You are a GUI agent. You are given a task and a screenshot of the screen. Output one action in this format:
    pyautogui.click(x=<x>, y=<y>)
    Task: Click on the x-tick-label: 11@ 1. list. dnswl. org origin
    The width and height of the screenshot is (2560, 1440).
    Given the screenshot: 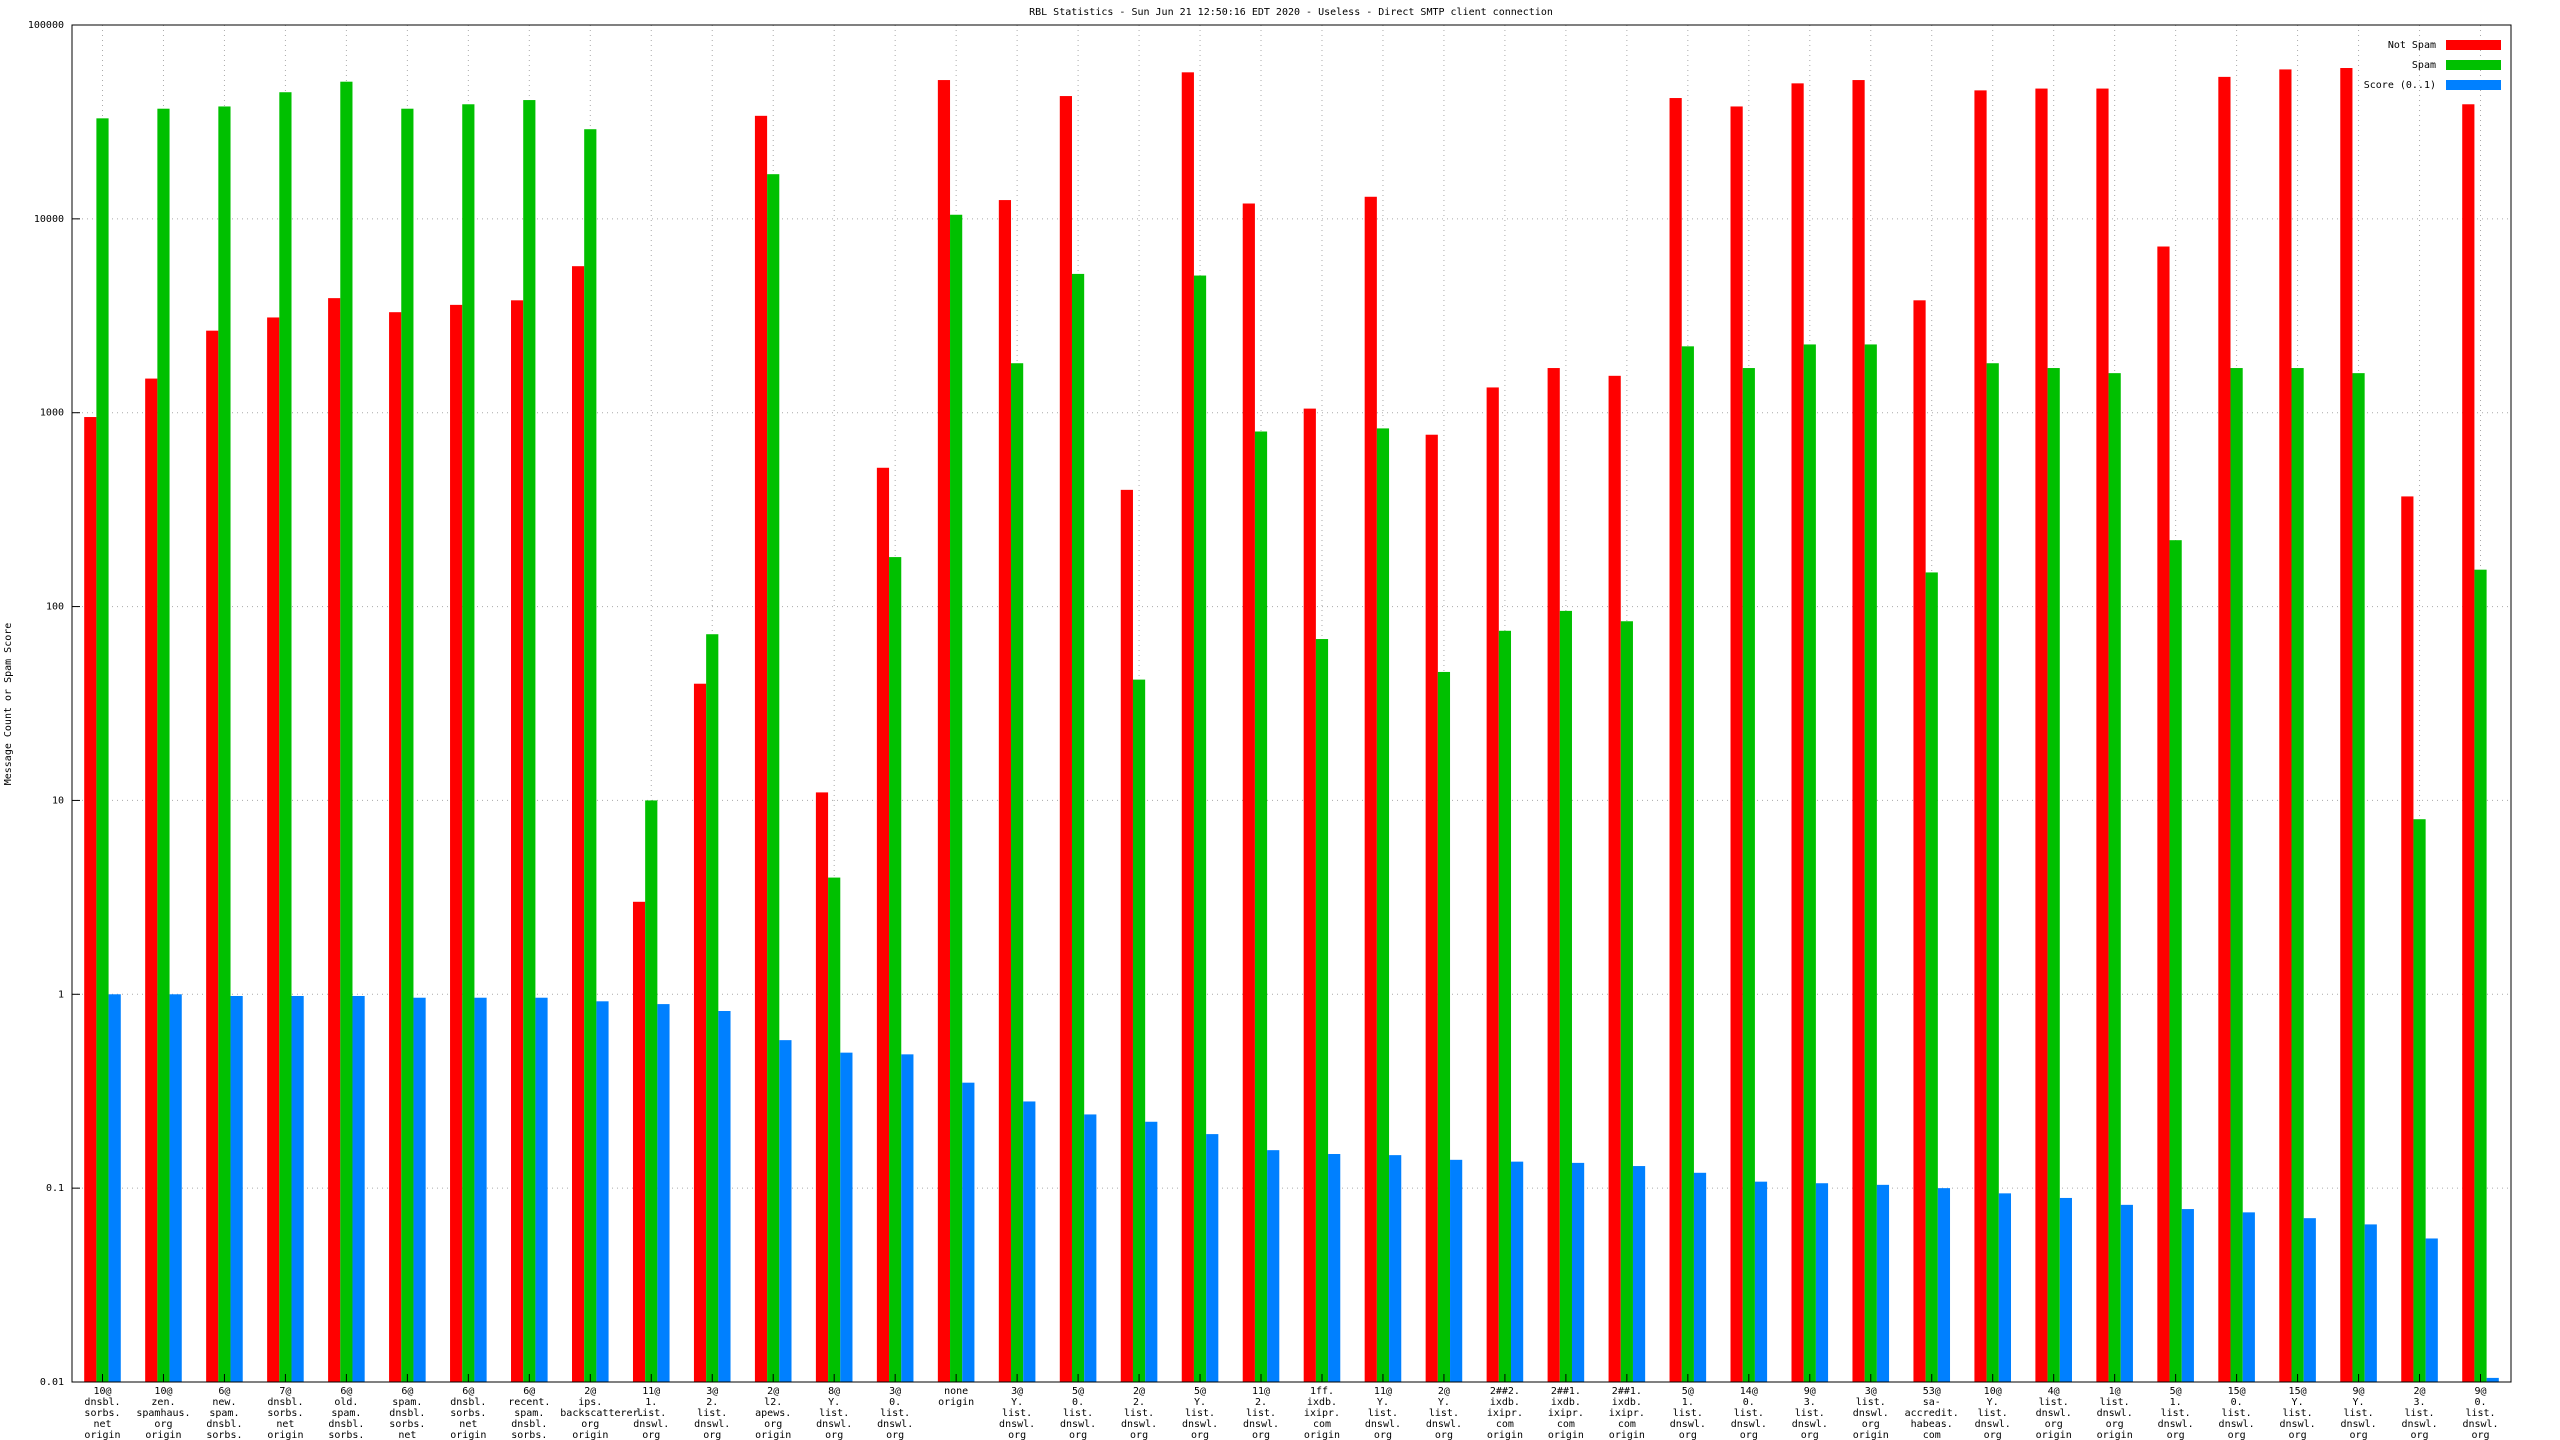 What is the action you would take?
    pyautogui.click(x=651, y=1413)
    